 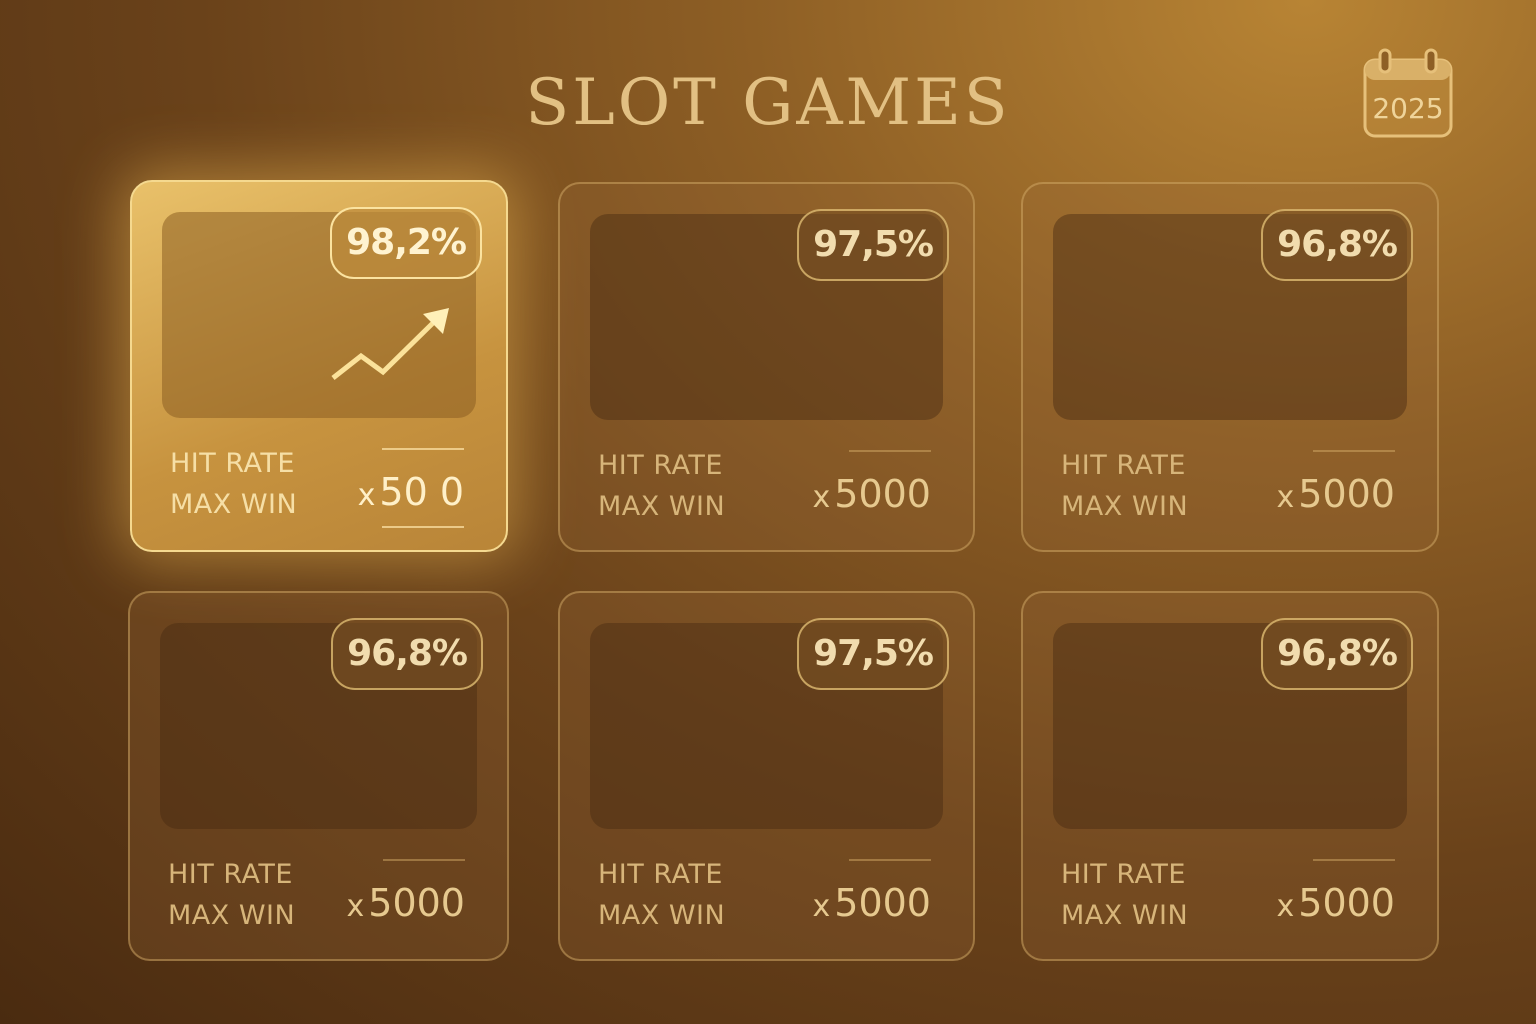 What do you see at coordinates (390, 344) in the screenshot?
I see `trend-up-arrow-icon` at bounding box center [390, 344].